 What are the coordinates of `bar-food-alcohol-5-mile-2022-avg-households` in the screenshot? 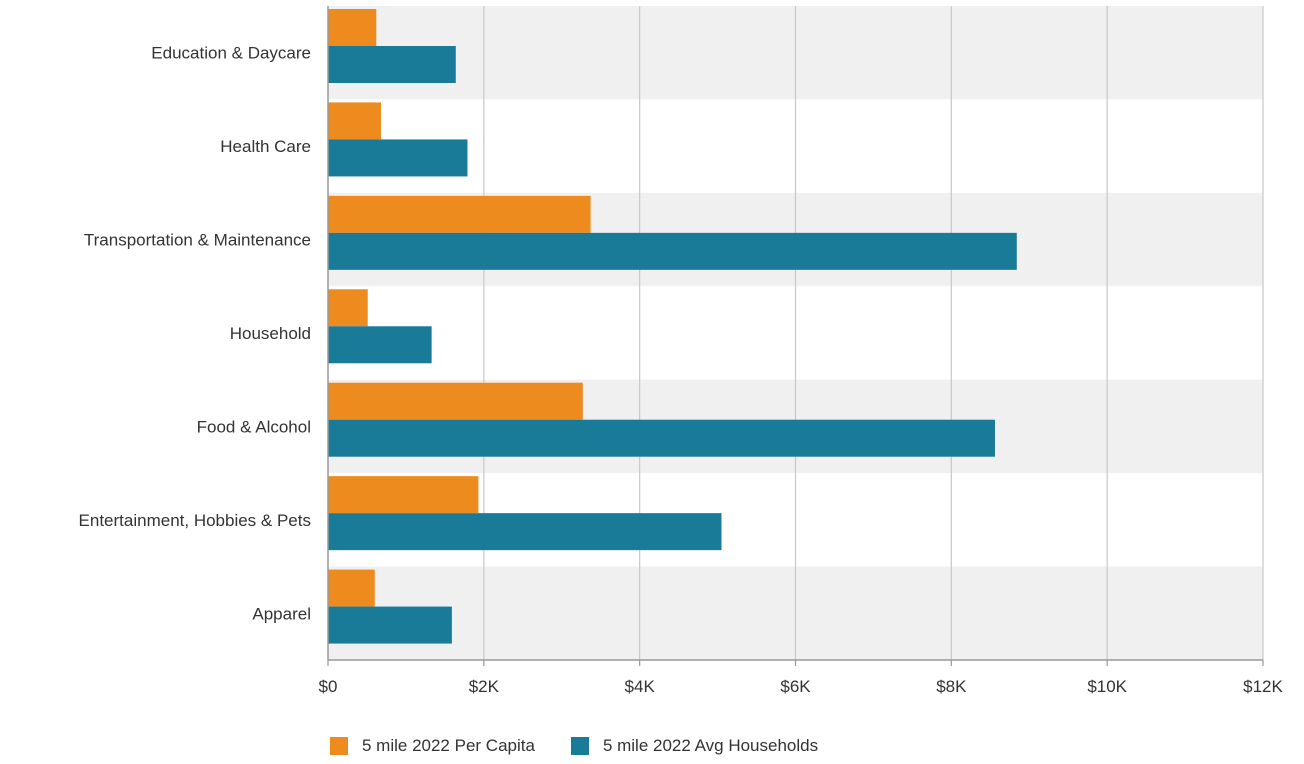 It's located at (661, 438).